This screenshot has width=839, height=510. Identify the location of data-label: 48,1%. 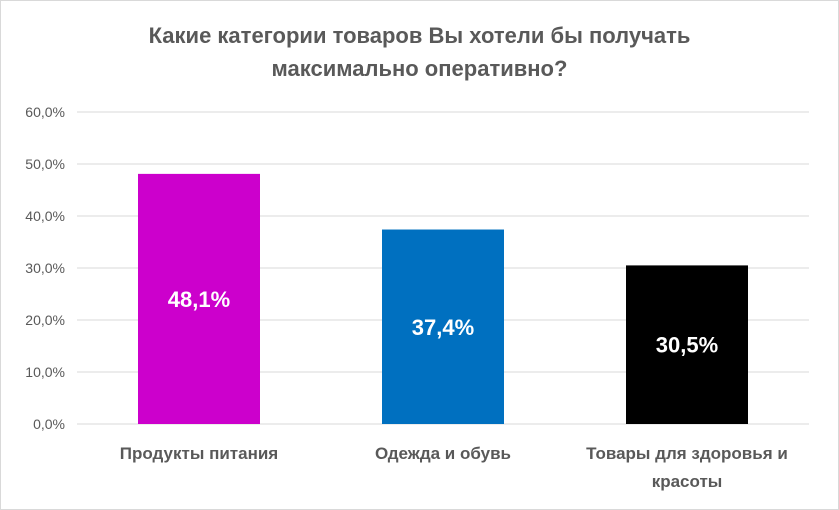
(199, 299).